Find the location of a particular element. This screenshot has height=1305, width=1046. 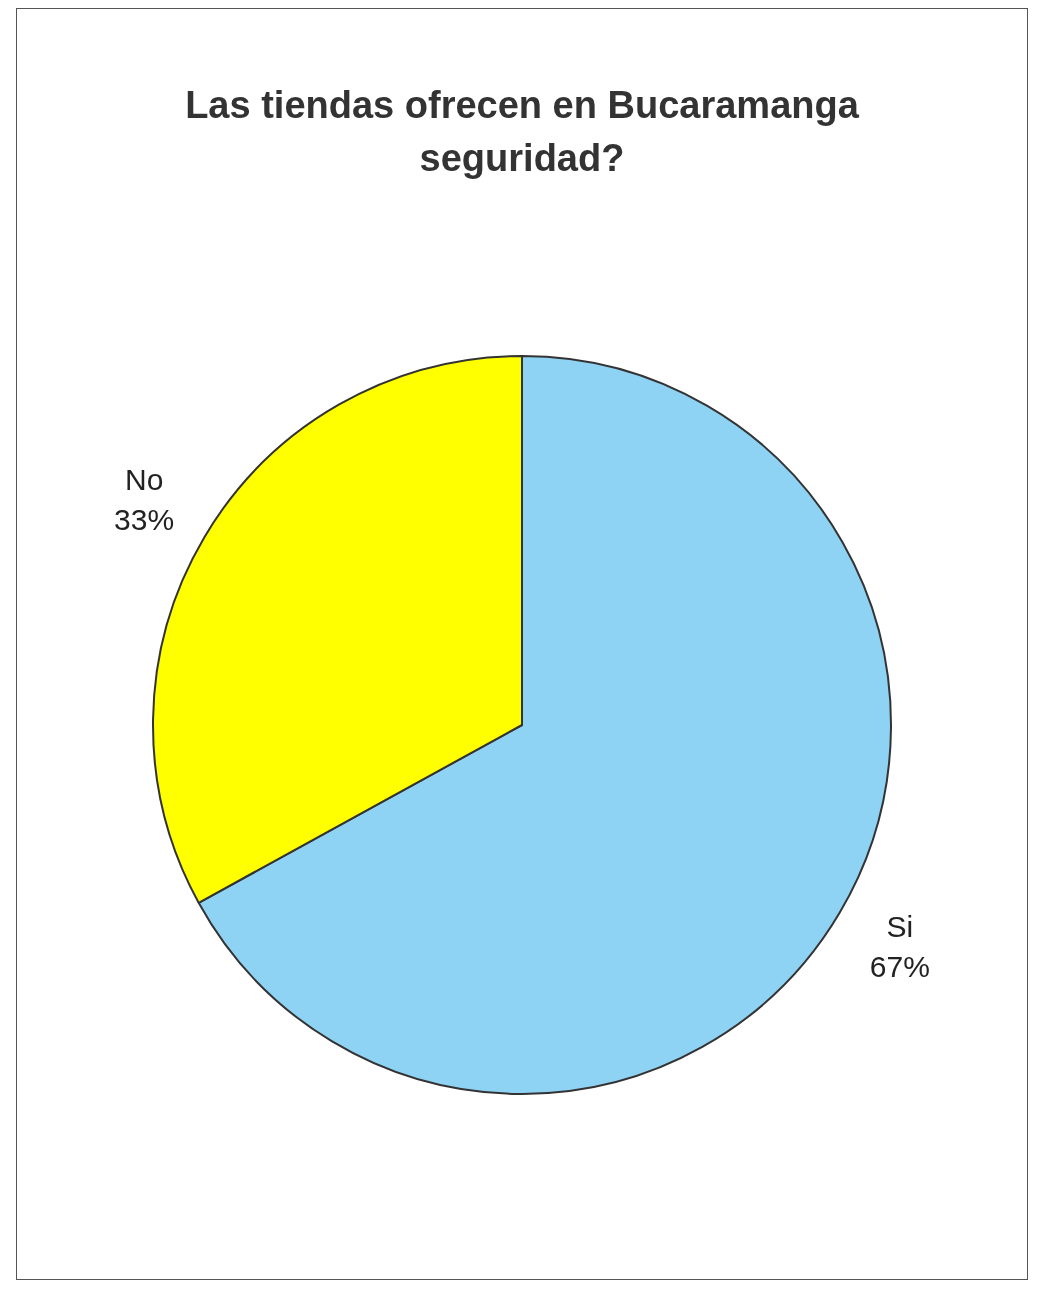

slice-label: Si is located at coordinates (900, 927).